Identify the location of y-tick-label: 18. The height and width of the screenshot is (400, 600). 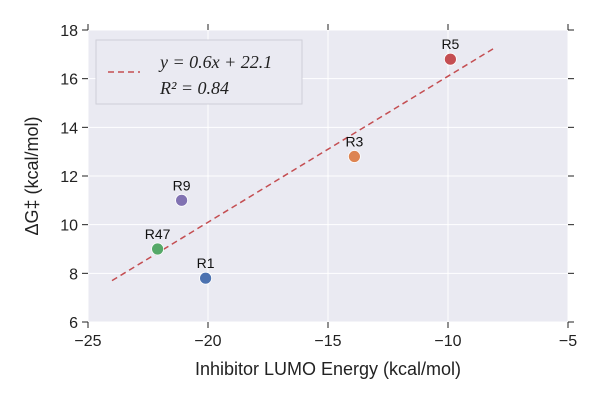
(69, 31).